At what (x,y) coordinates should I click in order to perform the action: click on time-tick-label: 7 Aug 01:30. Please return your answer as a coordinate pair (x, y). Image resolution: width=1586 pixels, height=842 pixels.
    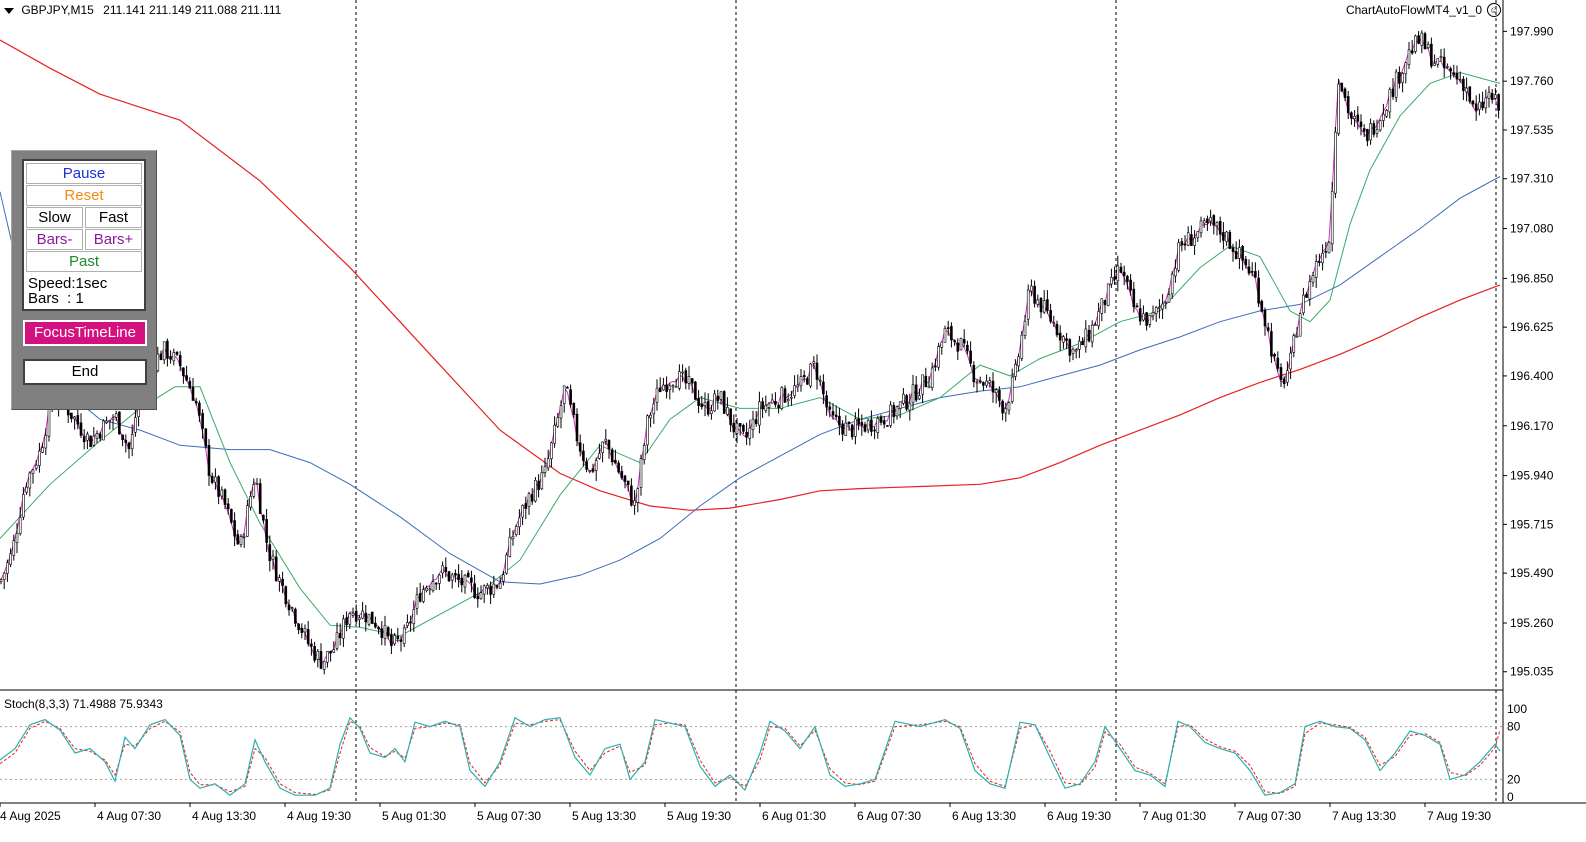
    Looking at the image, I should click on (1174, 816).